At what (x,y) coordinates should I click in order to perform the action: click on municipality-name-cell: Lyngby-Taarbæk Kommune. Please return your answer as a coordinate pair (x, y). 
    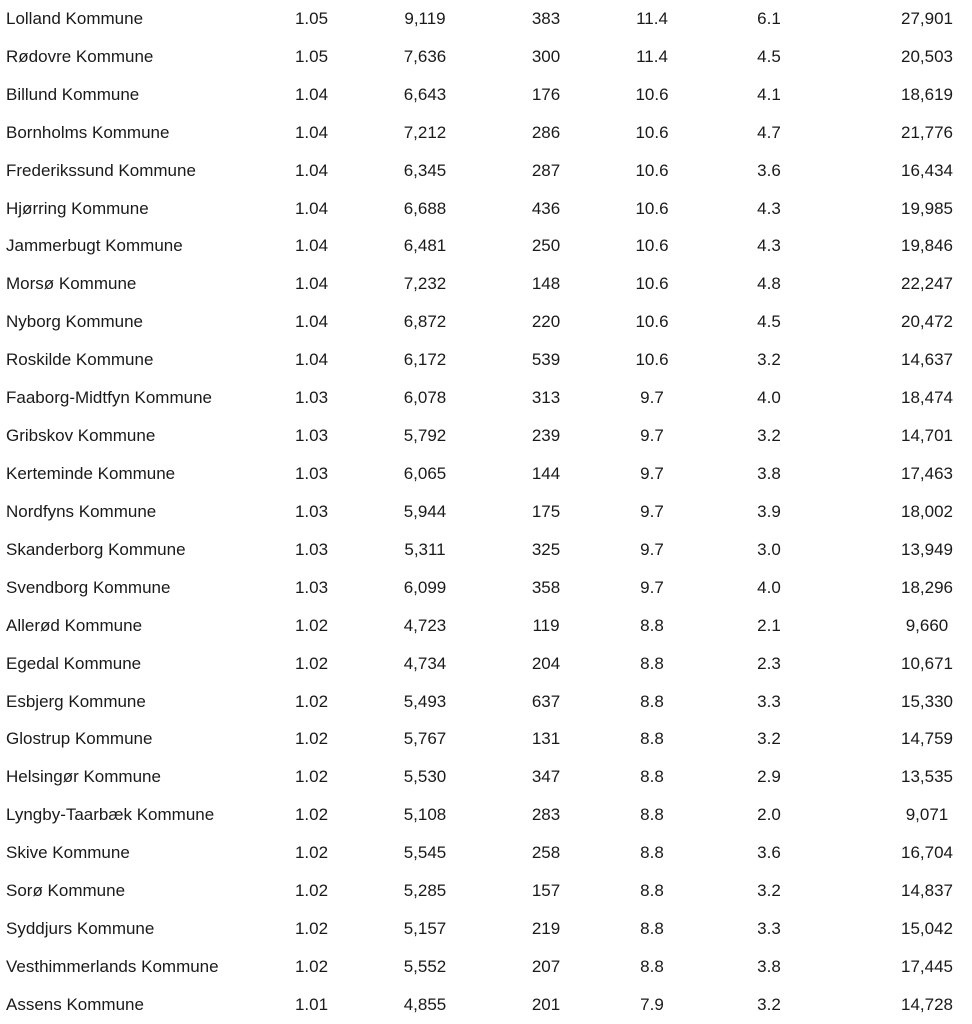
    Looking at the image, I should click on (110, 815).